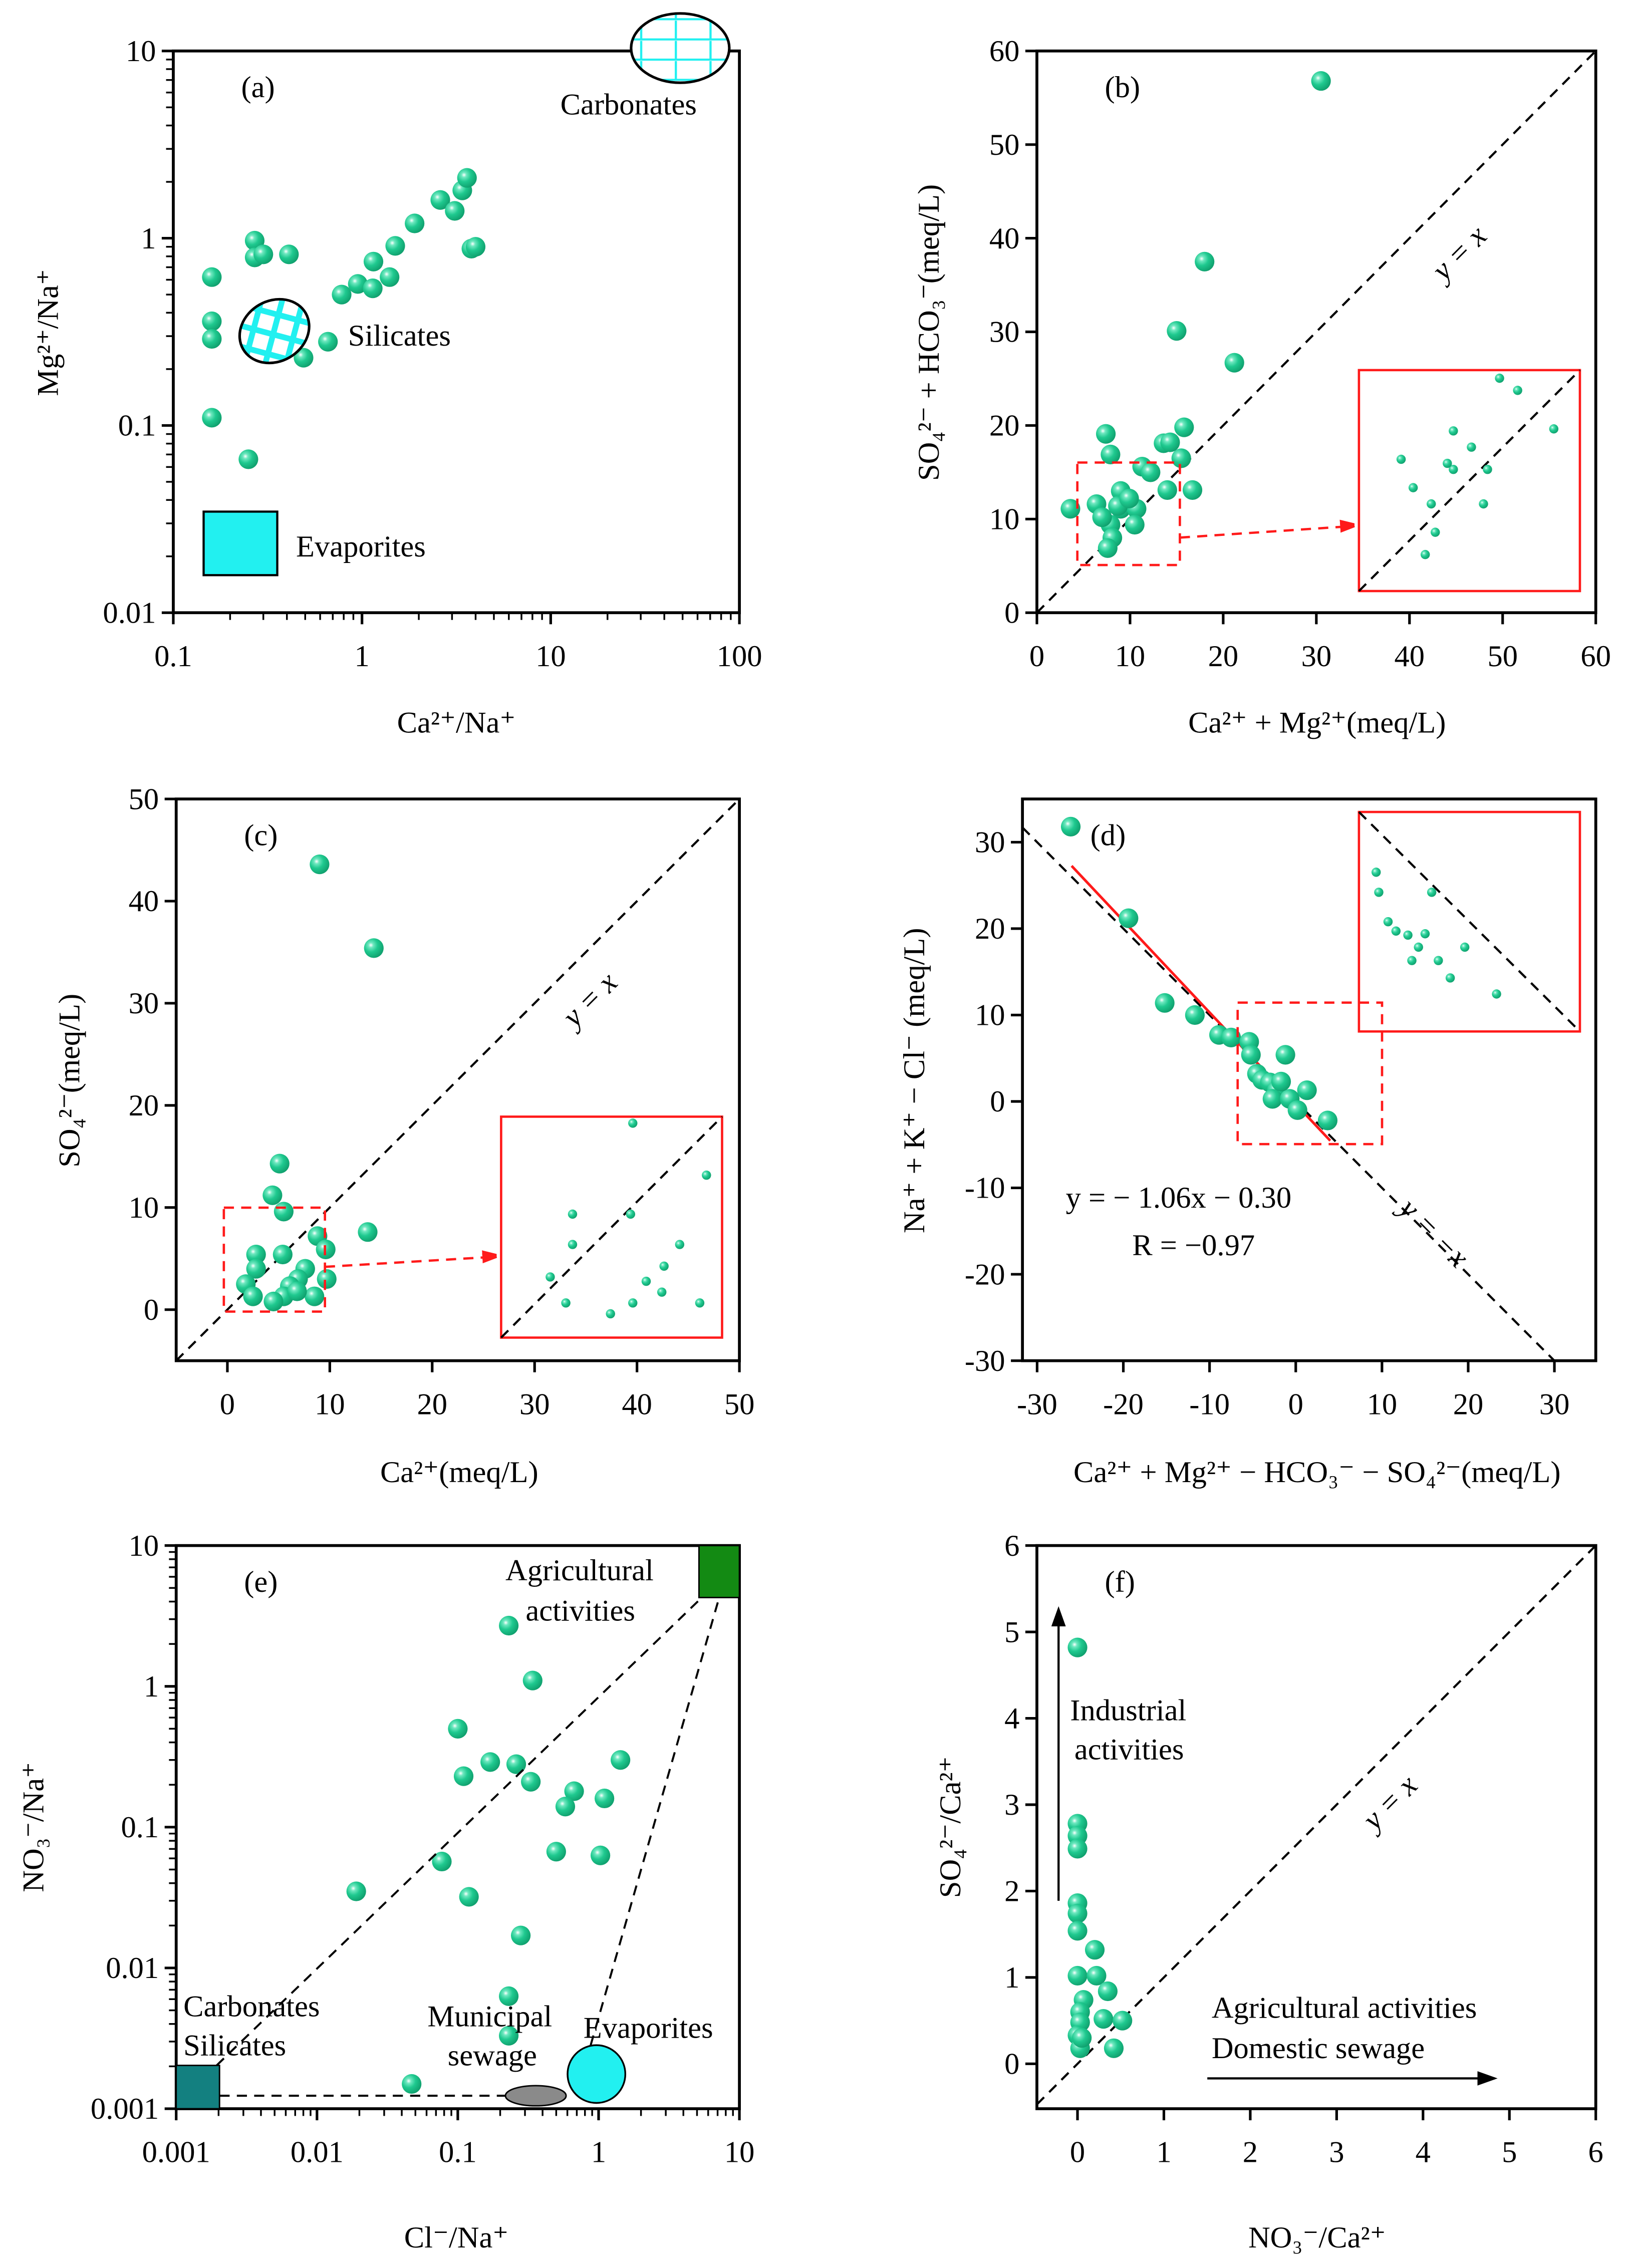  What do you see at coordinates (241, 543) in the screenshot?
I see `evaporites-region` at bounding box center [241, 543].